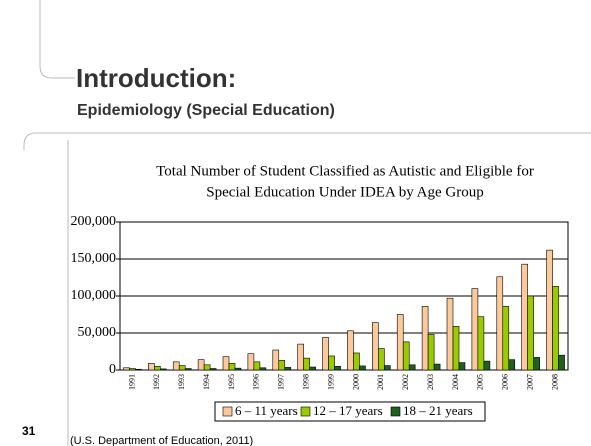 The width and height of the screenshot is (591, 446). What do you see at coordinates (97, 332) in the screenshot?
I see `y-tick-label: 50,000` at bounding box center [97, 332].